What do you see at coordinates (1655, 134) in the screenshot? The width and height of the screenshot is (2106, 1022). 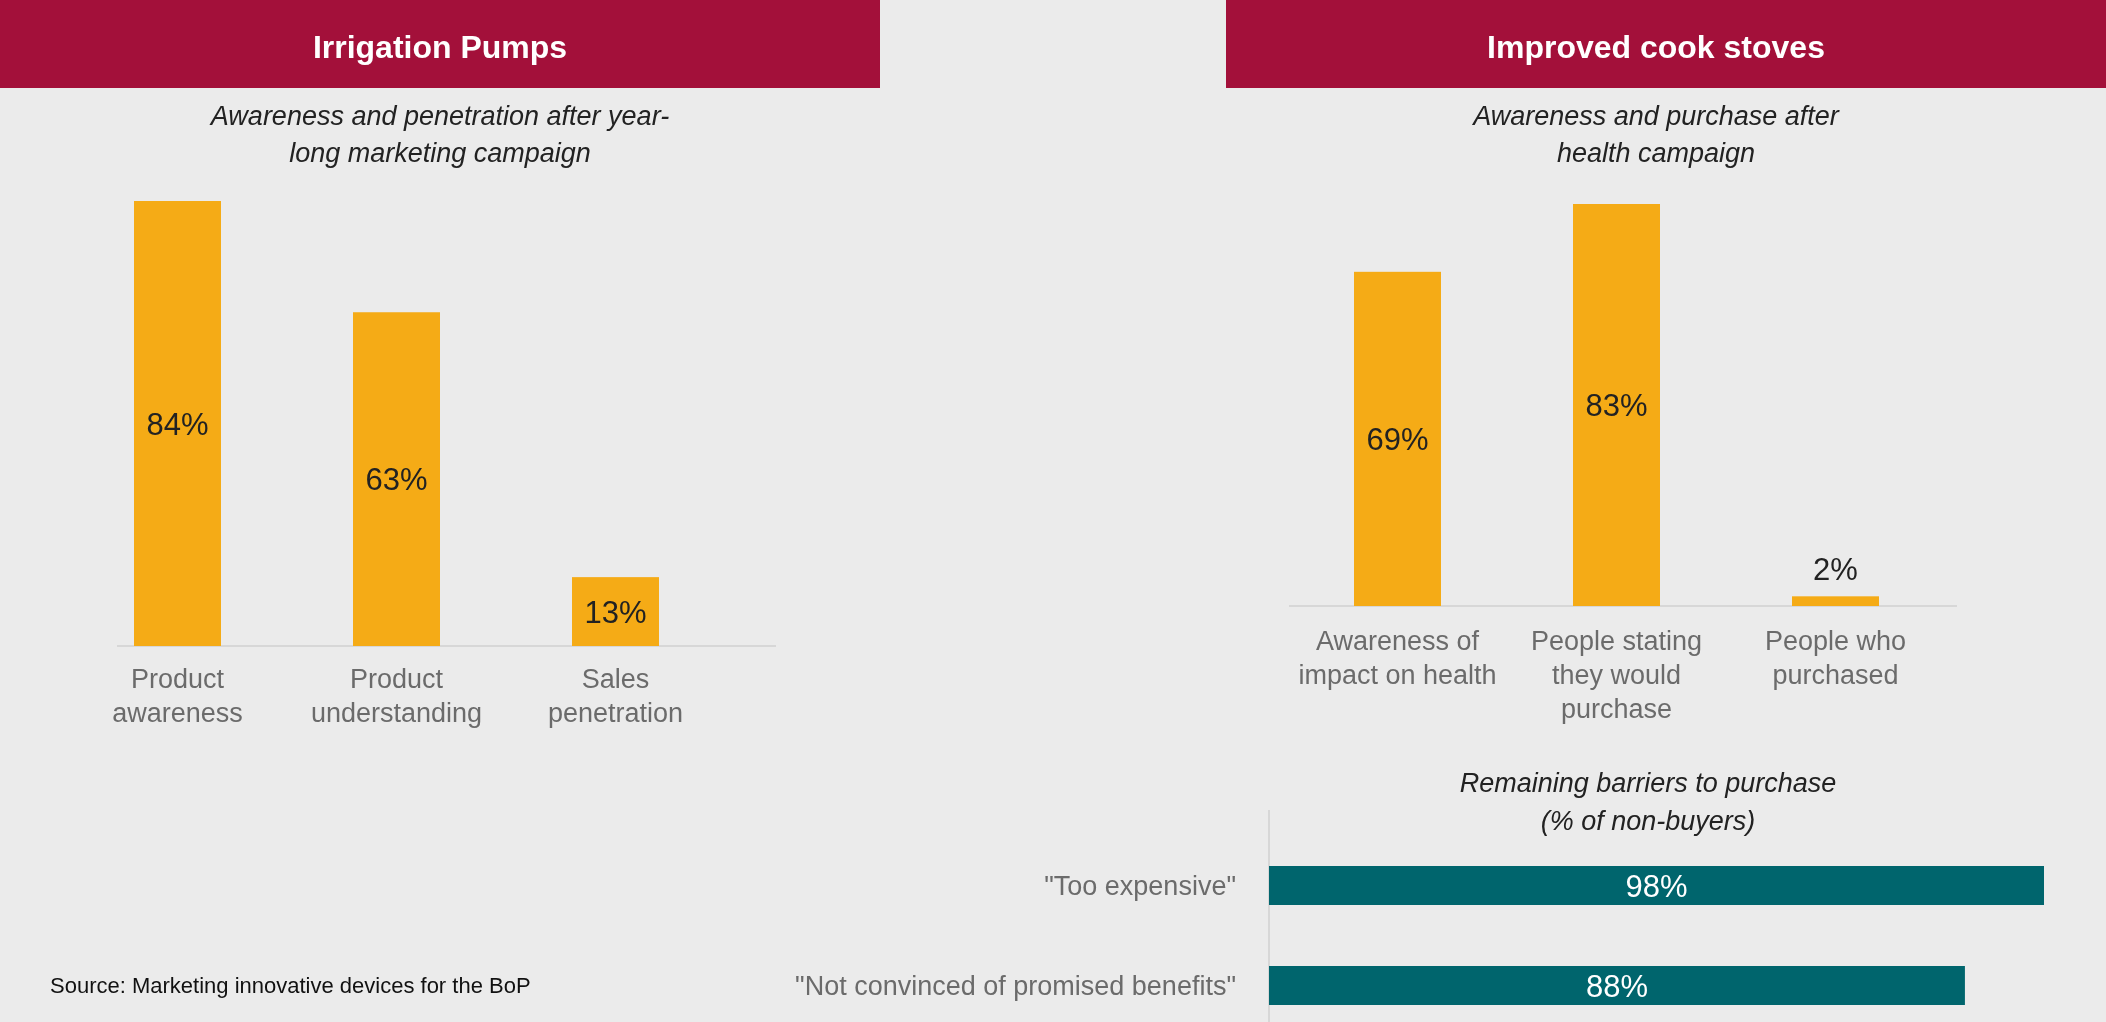 I see `chart-subtitle: Awareness and purchase after health campaign` at bounding box center [1655, 134].